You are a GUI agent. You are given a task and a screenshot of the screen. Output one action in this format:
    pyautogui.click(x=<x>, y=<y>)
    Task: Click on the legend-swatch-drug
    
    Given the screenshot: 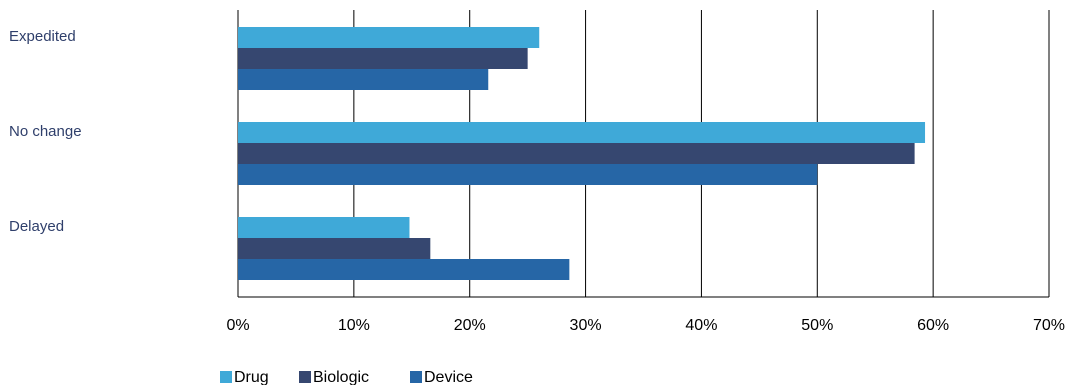 What is the action you would take?
    pyautogui.click(x=226, y=377)
    